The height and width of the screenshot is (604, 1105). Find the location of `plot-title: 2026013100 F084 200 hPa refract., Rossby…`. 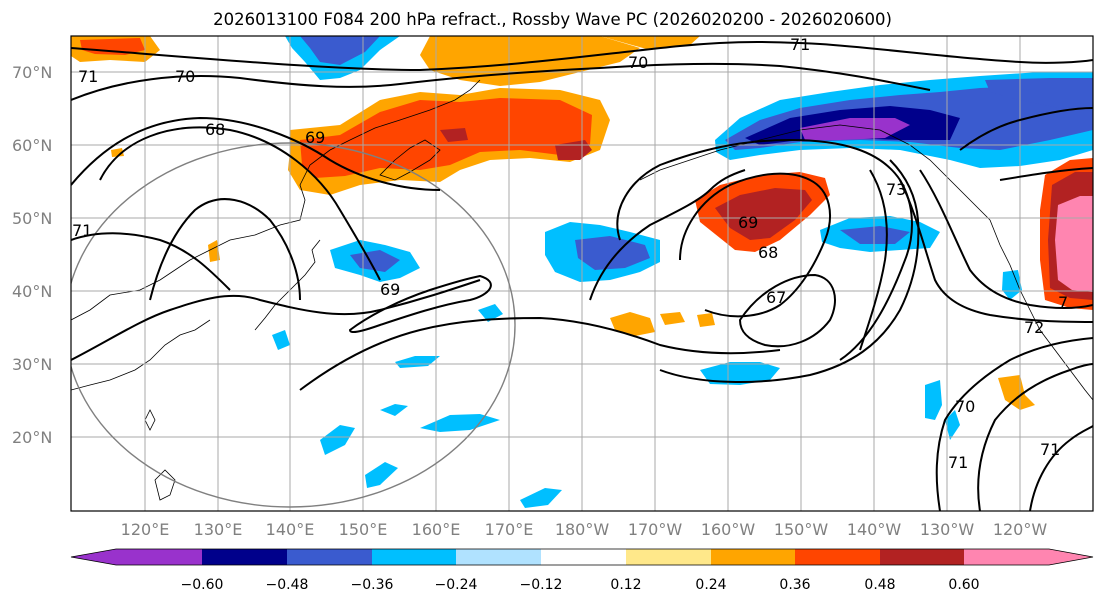

plot-title: 2026013100 F084 200 hPa refract., Rossby… is located at coordinates (552, 19).